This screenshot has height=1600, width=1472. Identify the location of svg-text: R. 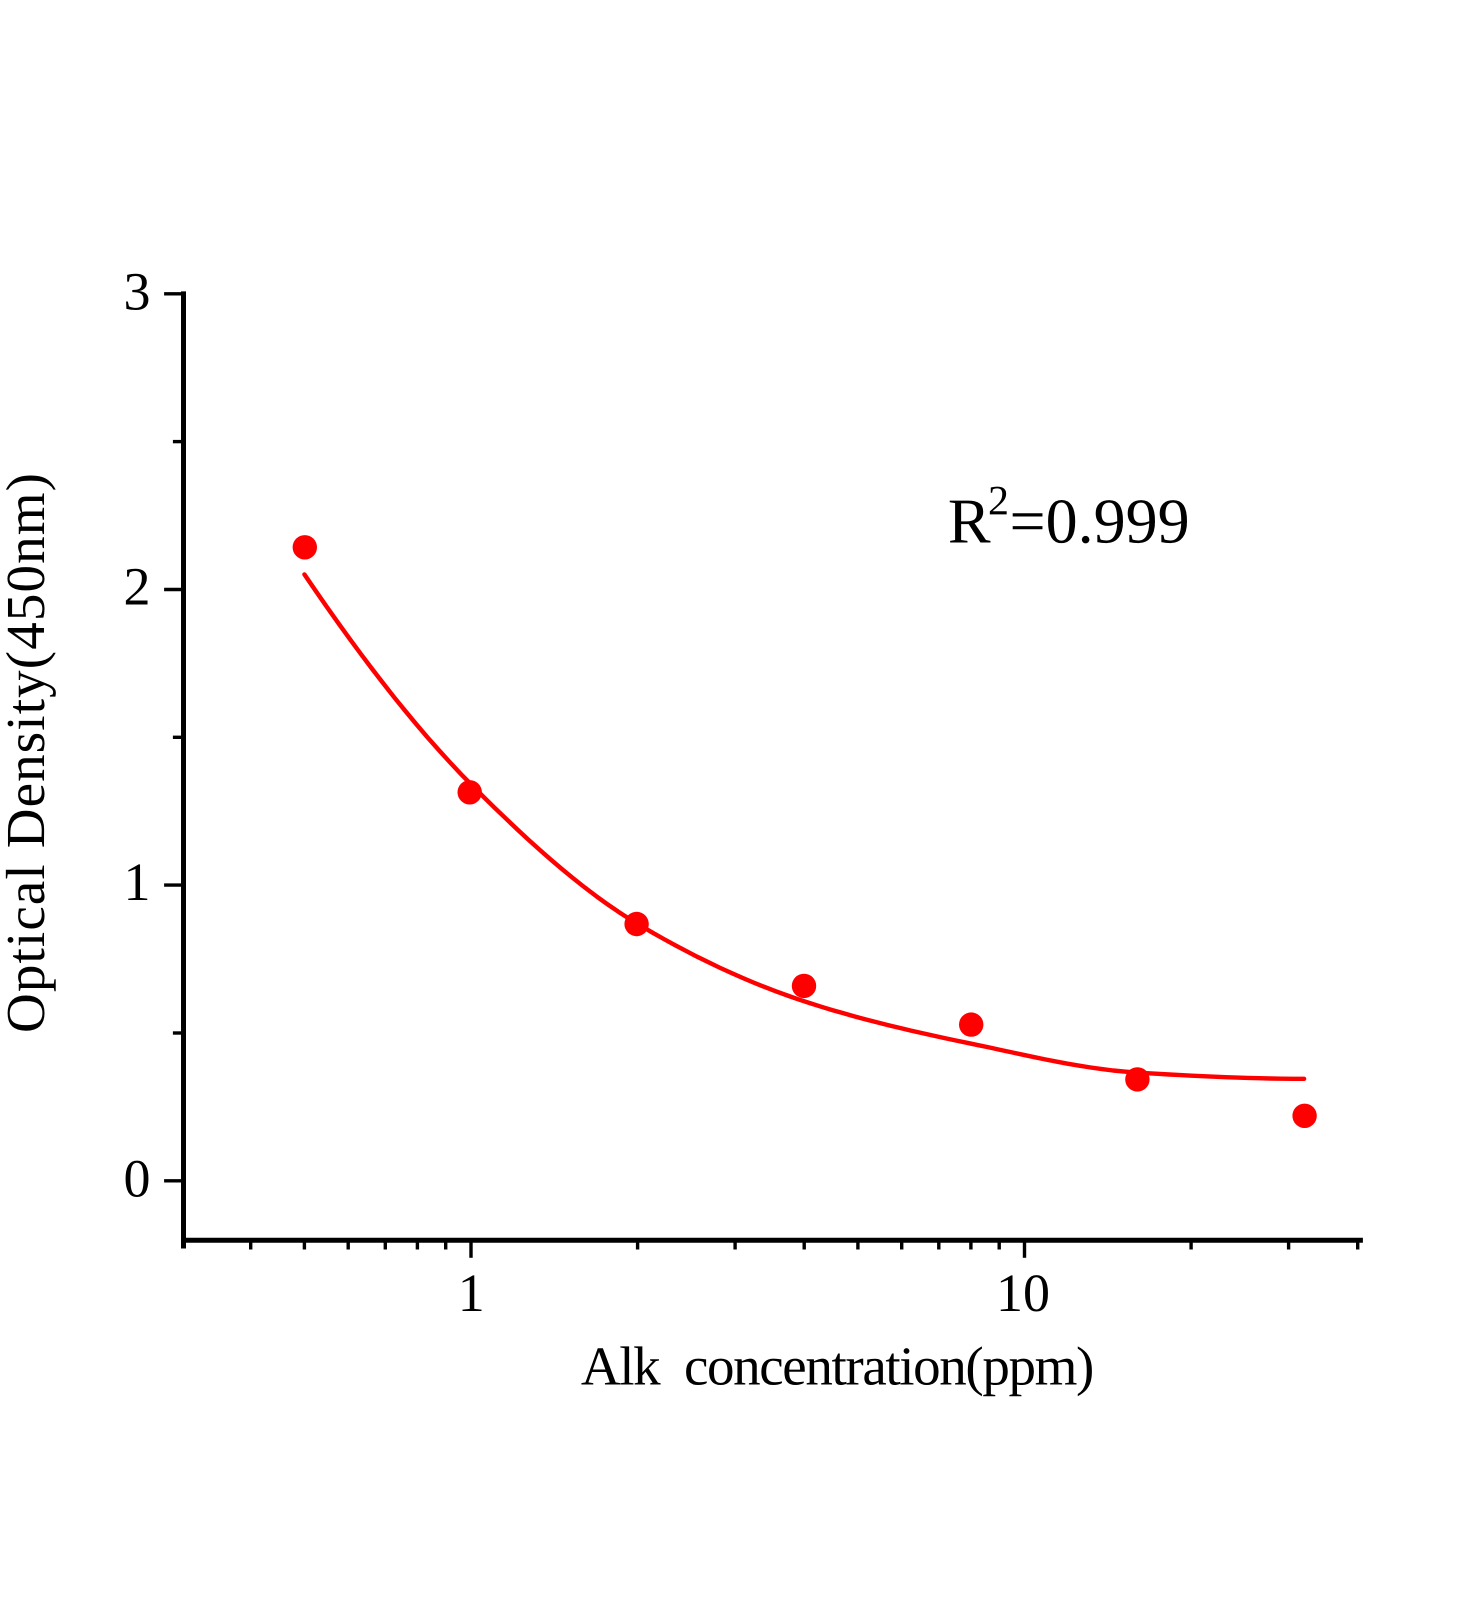
(969, 520).